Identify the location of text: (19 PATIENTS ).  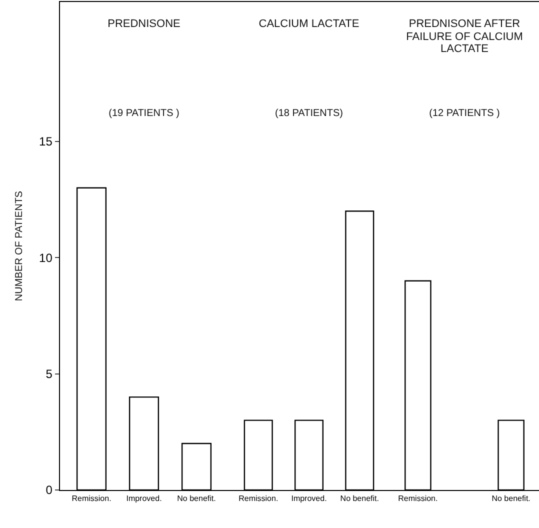
(144, 114).